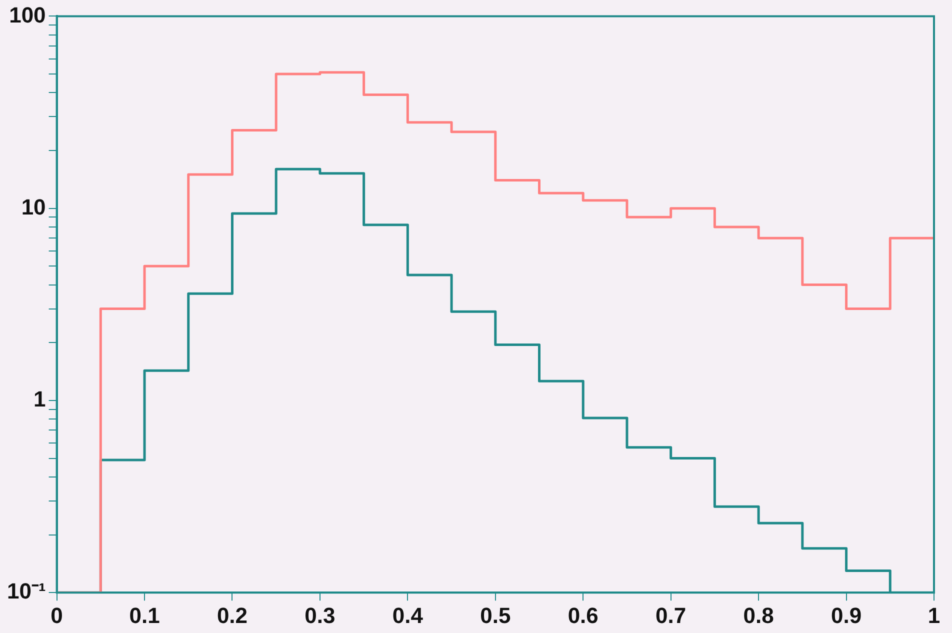 This screenshot has height=633, width=952. Describe the element at coordinates (495, 615) in the screenshot. I see `x-tick-label: 0.5` at that location.